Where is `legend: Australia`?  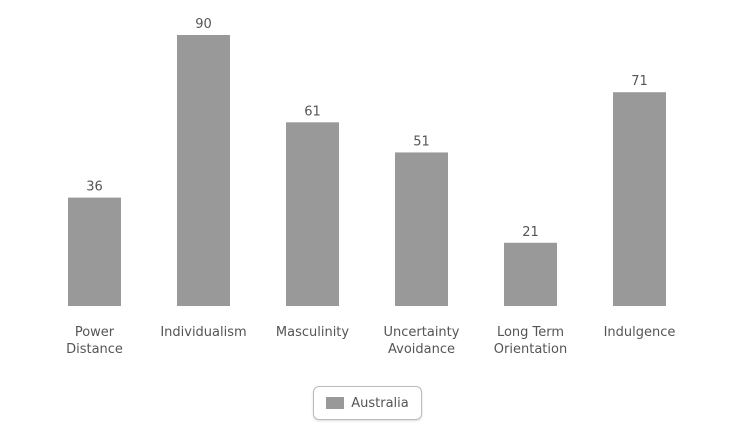 legend: Australia is located at coordinates (367, 403).